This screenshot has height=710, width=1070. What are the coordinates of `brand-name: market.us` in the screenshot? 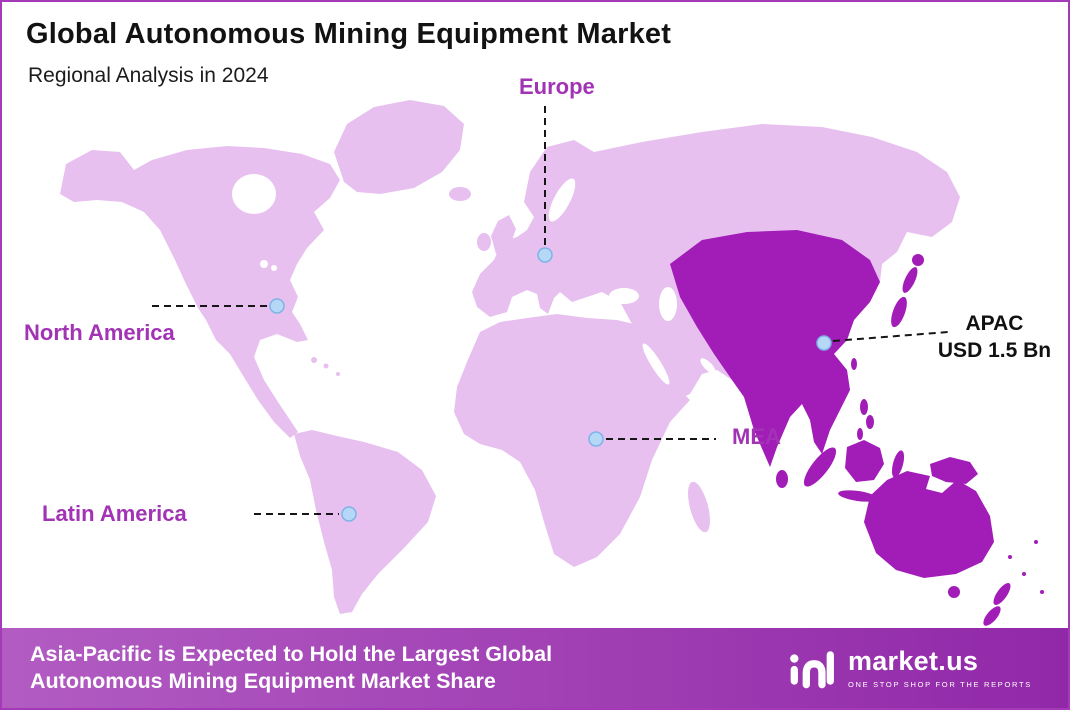 It's located at (913, 660).